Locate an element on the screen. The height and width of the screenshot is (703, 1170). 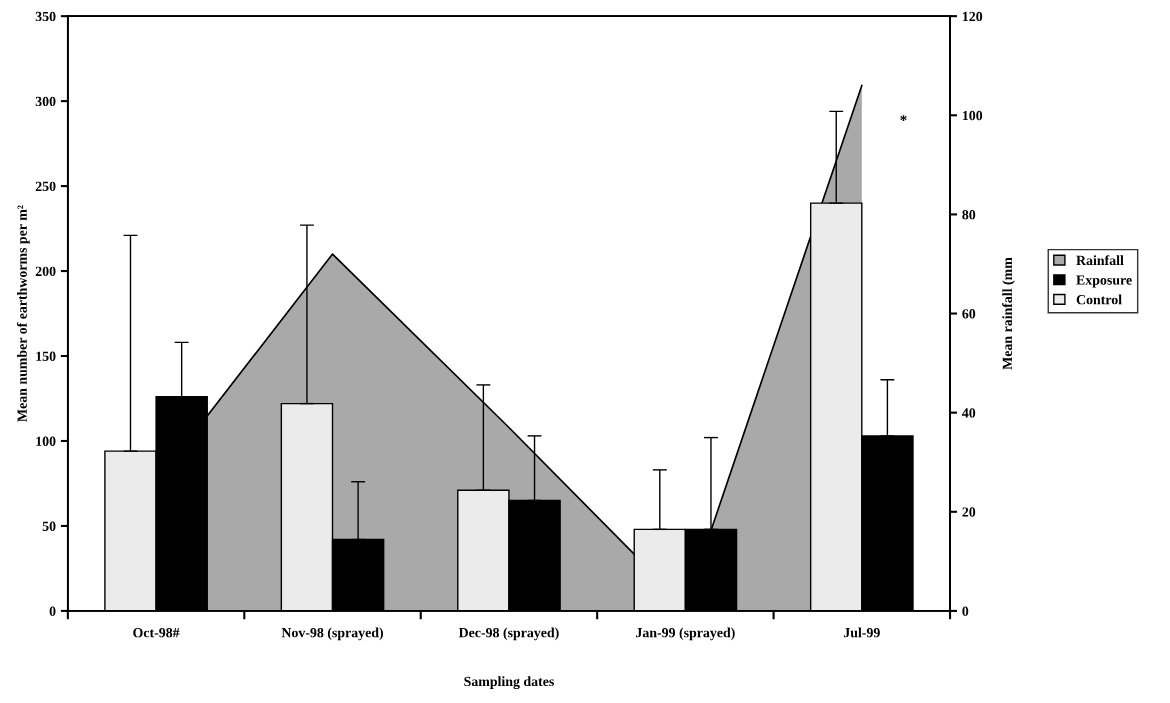
y2-tick-label: 60 is located at coordinates (969, 314).